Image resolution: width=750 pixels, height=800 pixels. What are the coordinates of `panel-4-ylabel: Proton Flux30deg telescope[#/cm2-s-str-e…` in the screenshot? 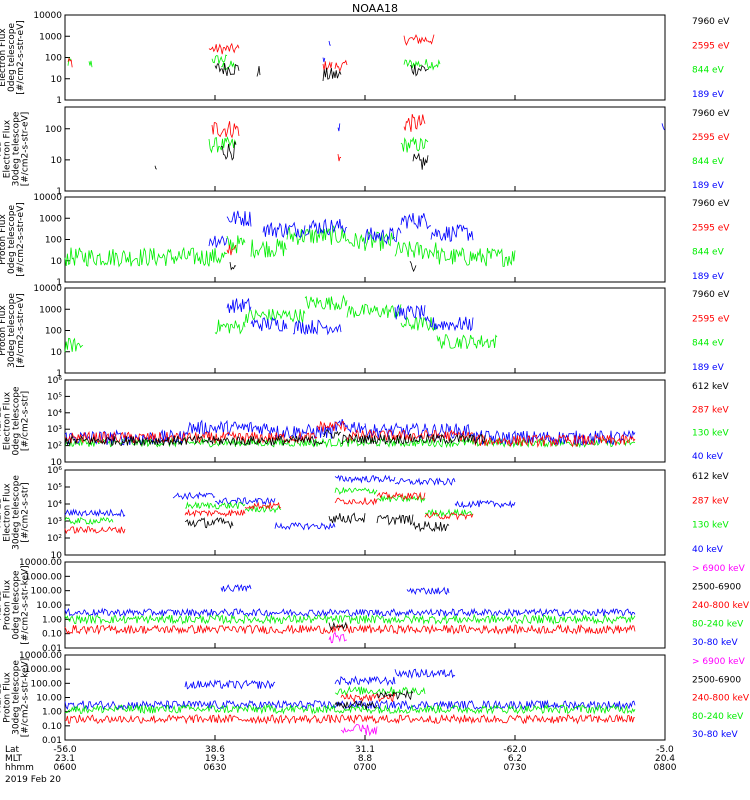 It's located at (13, 330).